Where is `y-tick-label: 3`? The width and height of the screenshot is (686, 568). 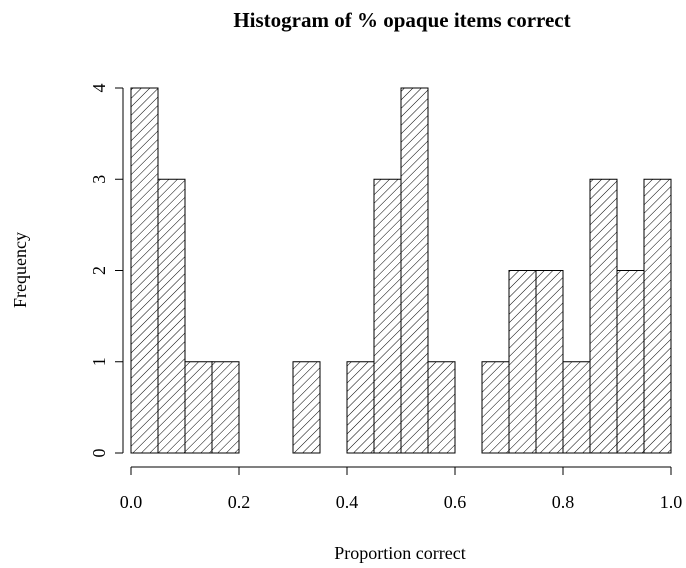
y-tick-label: 3 is located at coordinates (99, 179).